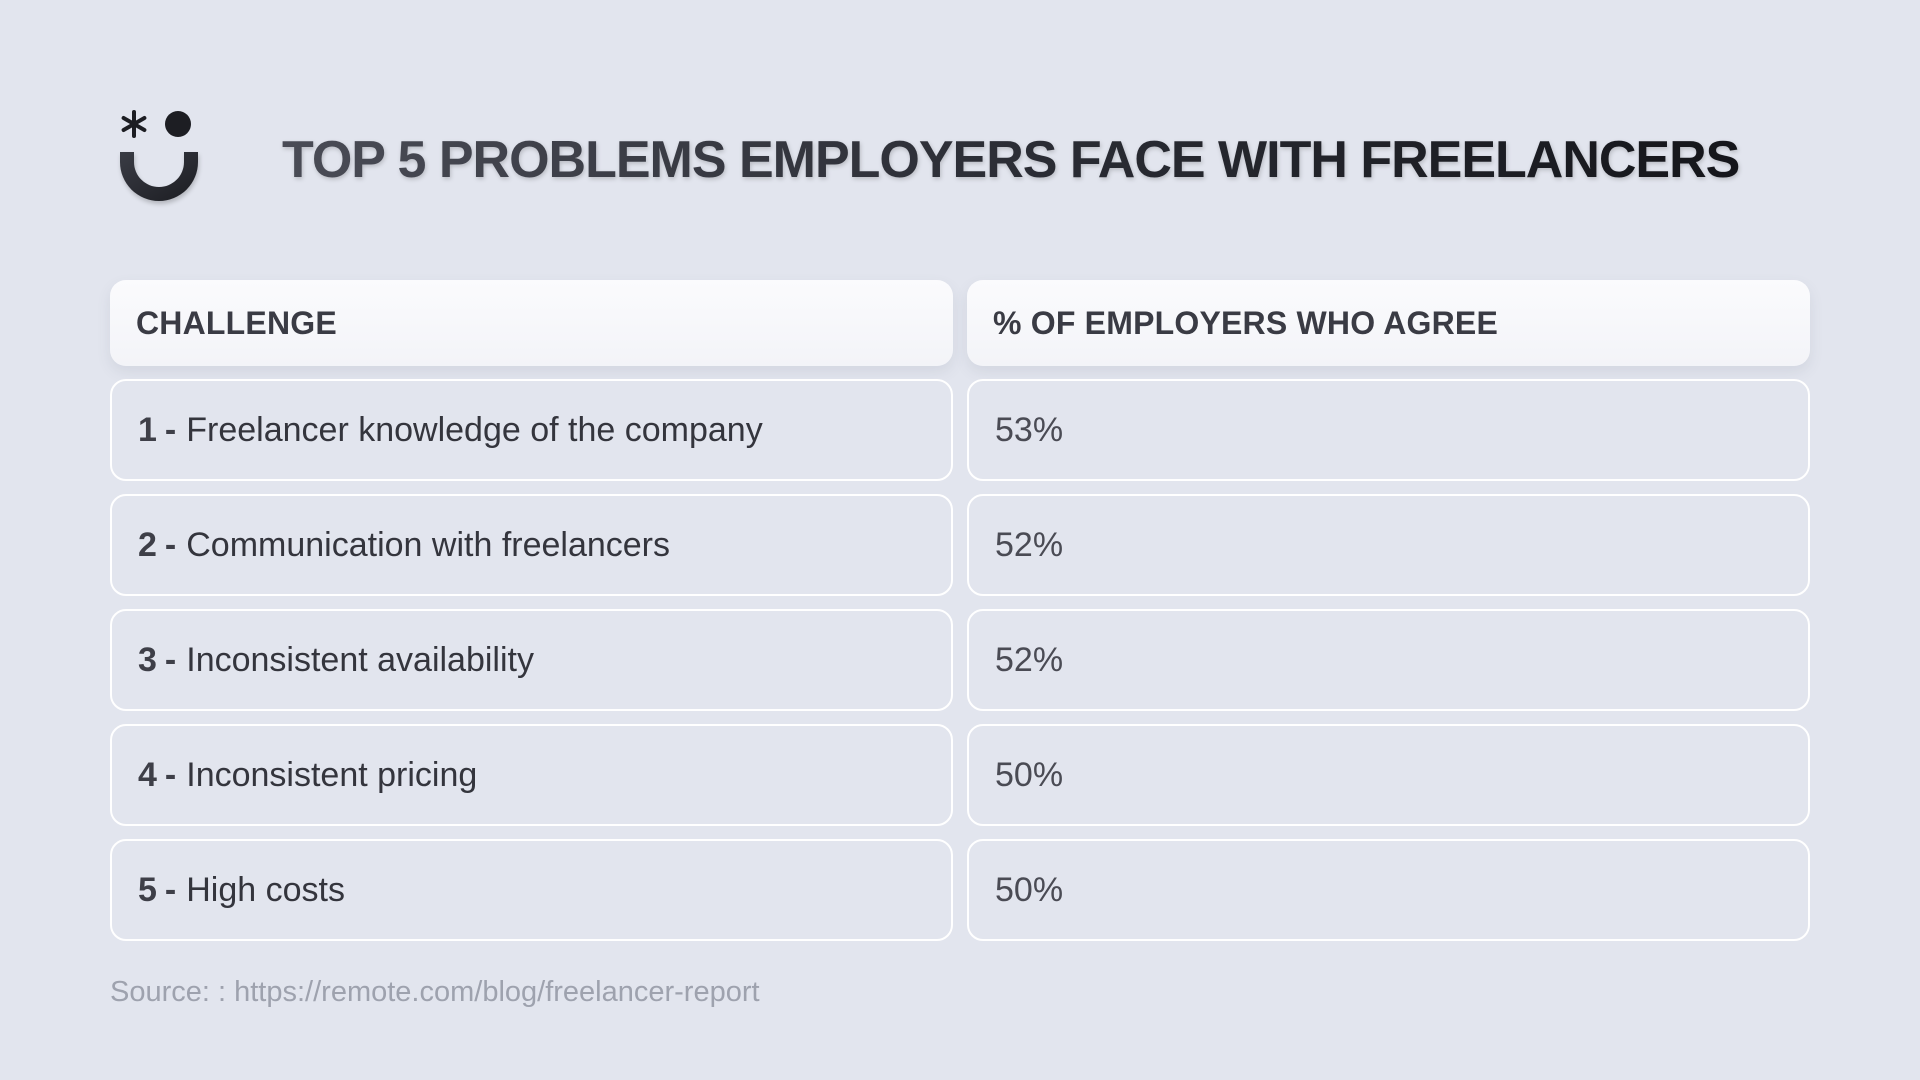 The height and width of the screenshot is (1080, 1920). Describe the element at coordinates (159, 155) in the screenshot. I see `remote-logo-icon` at that location.